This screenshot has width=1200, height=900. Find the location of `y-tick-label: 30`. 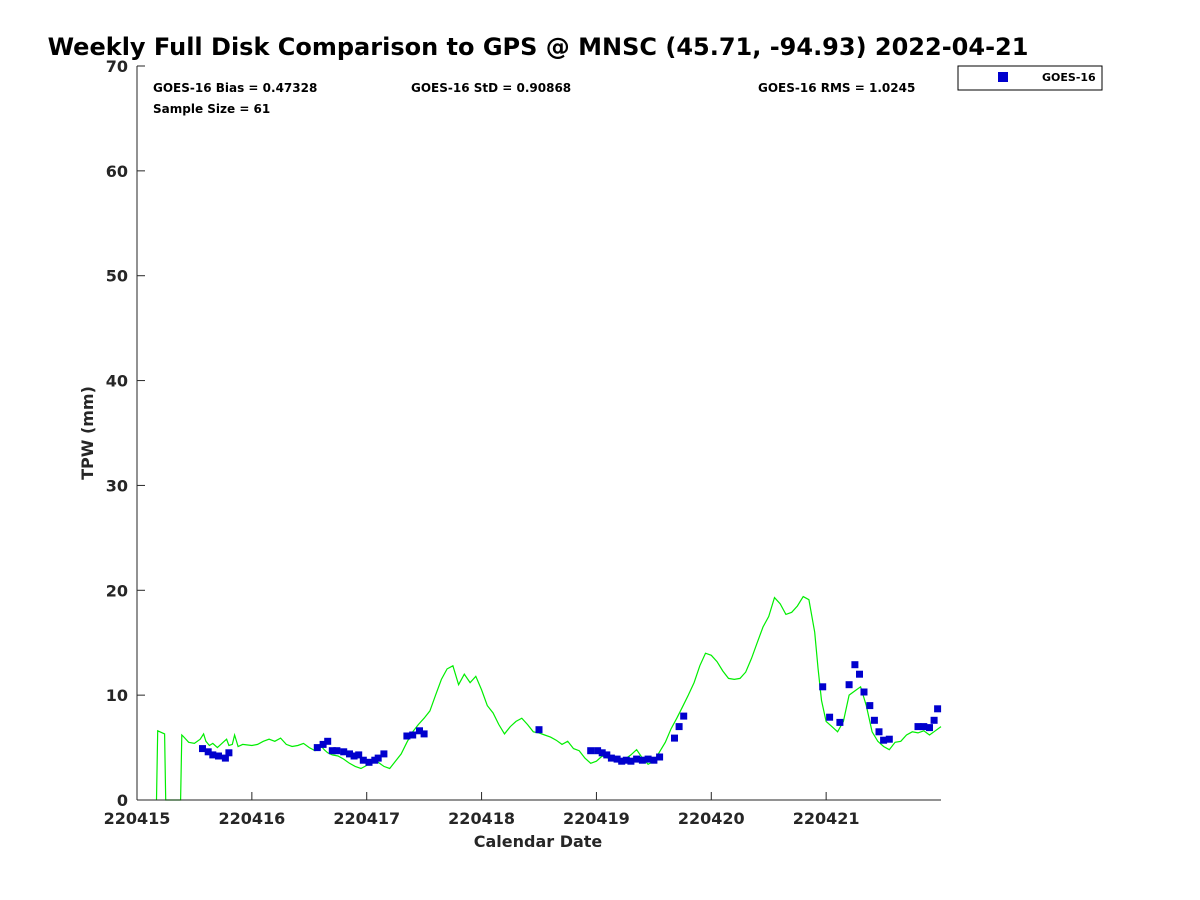

y-tick-label: 30 is located at coordinates (117, 485).